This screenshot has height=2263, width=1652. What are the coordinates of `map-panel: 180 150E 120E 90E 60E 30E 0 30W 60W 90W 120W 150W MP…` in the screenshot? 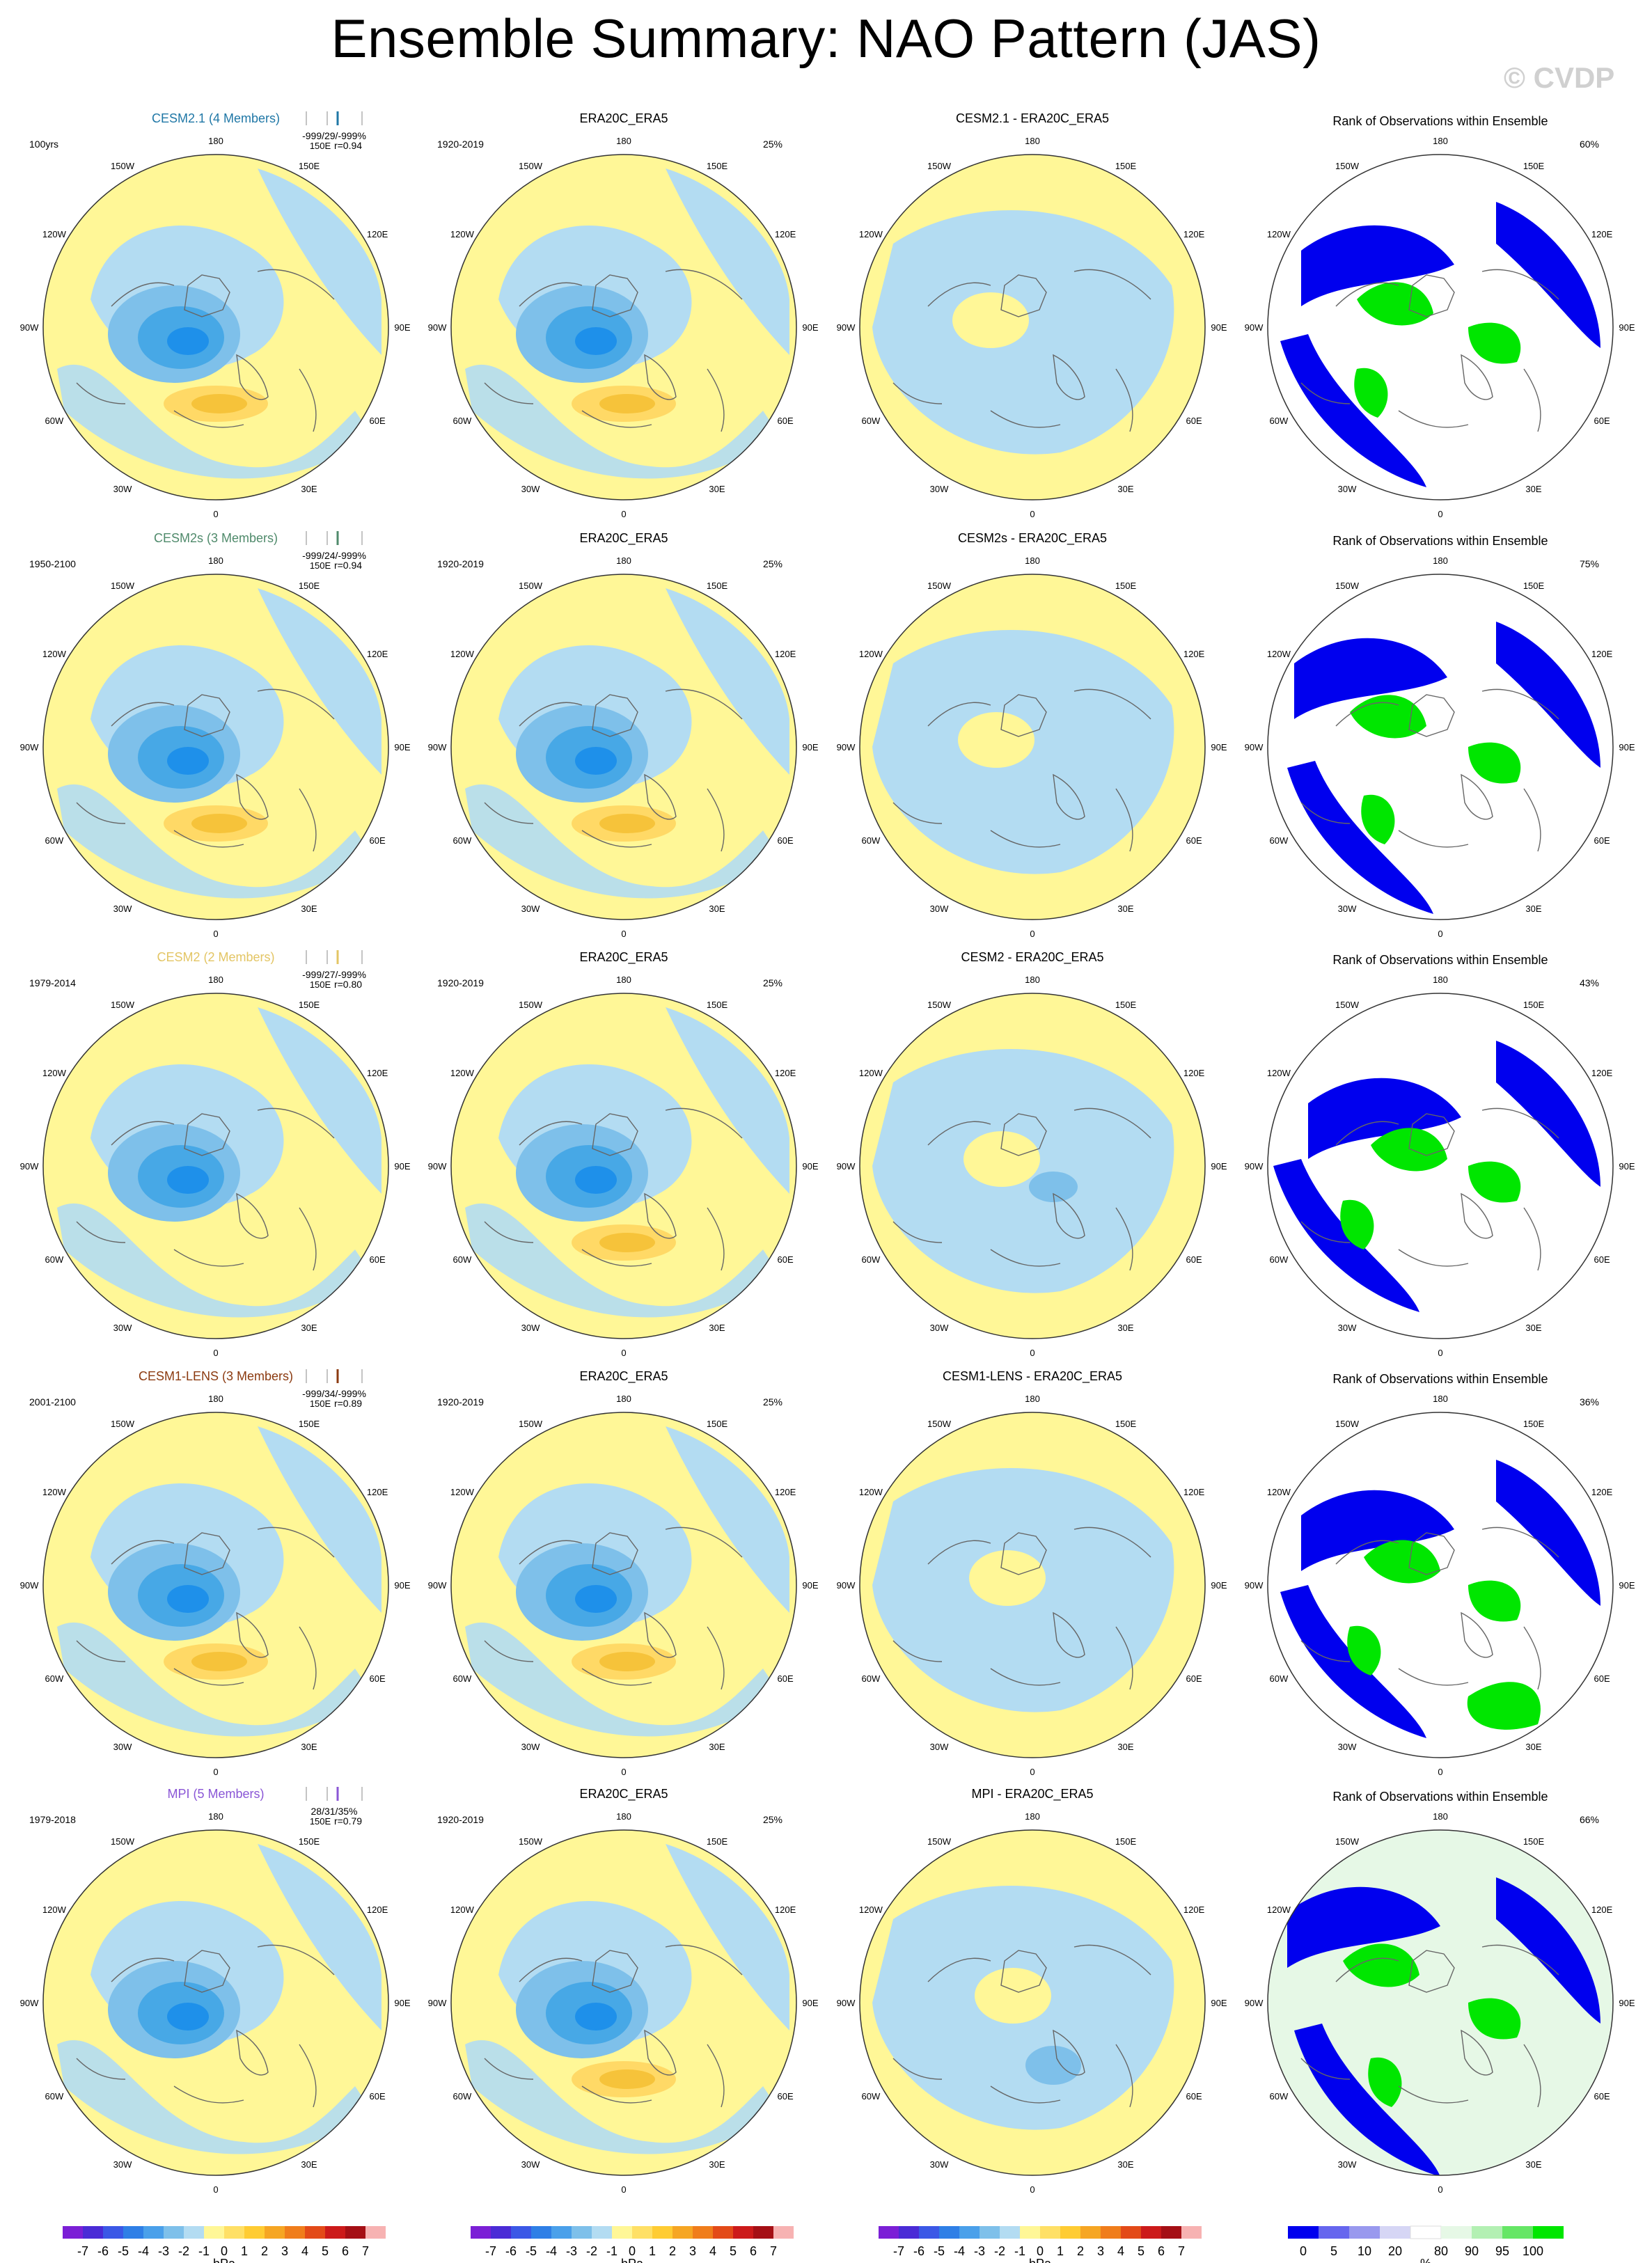 It's located at (1032, 1991).